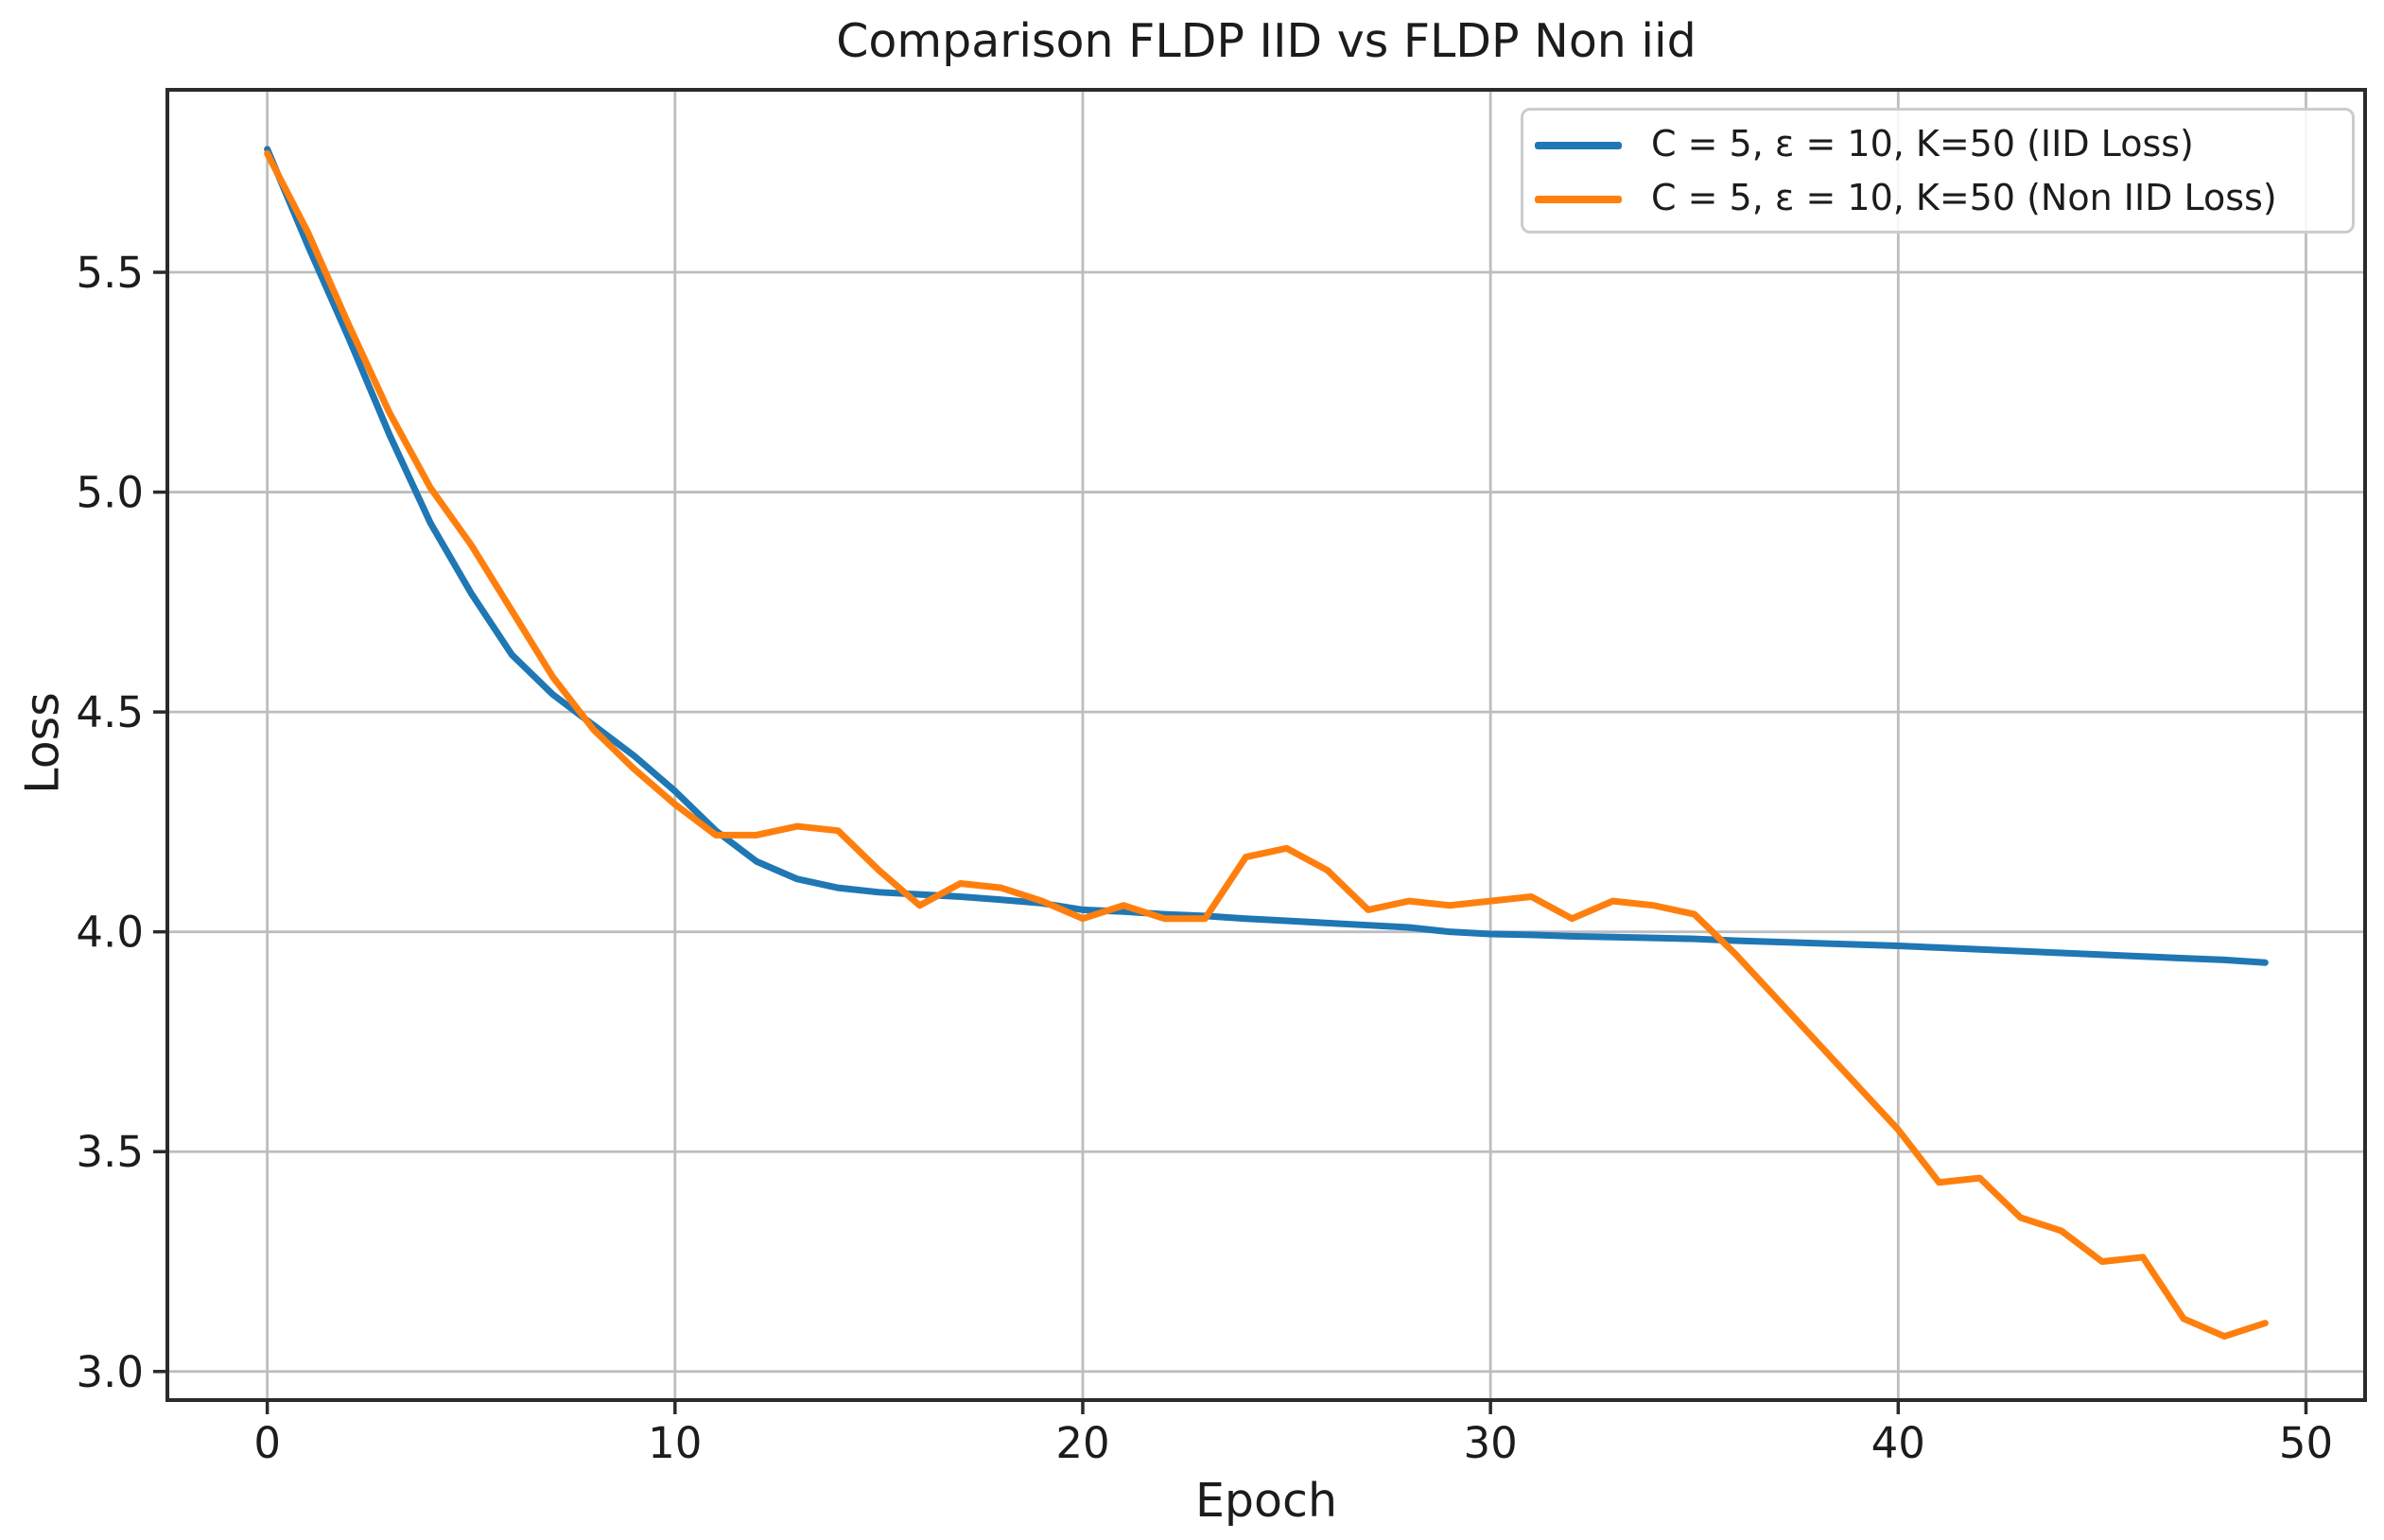  What do you see at coordinates (42, 743) in the screenshot?
I see `y-axis-label: Loss` at bounding box center [42, 743].